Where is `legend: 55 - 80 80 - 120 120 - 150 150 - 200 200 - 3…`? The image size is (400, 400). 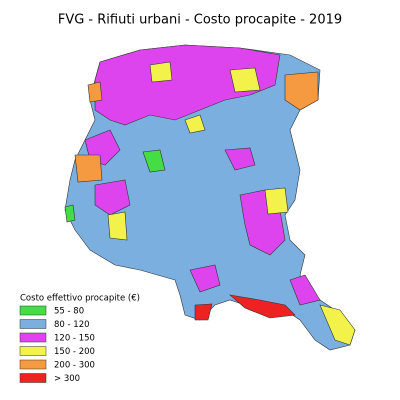
legend: 55 - 80 80 - 120 120 - 150 150 - 200 200 - 3… is located at coordinates (57, 344).